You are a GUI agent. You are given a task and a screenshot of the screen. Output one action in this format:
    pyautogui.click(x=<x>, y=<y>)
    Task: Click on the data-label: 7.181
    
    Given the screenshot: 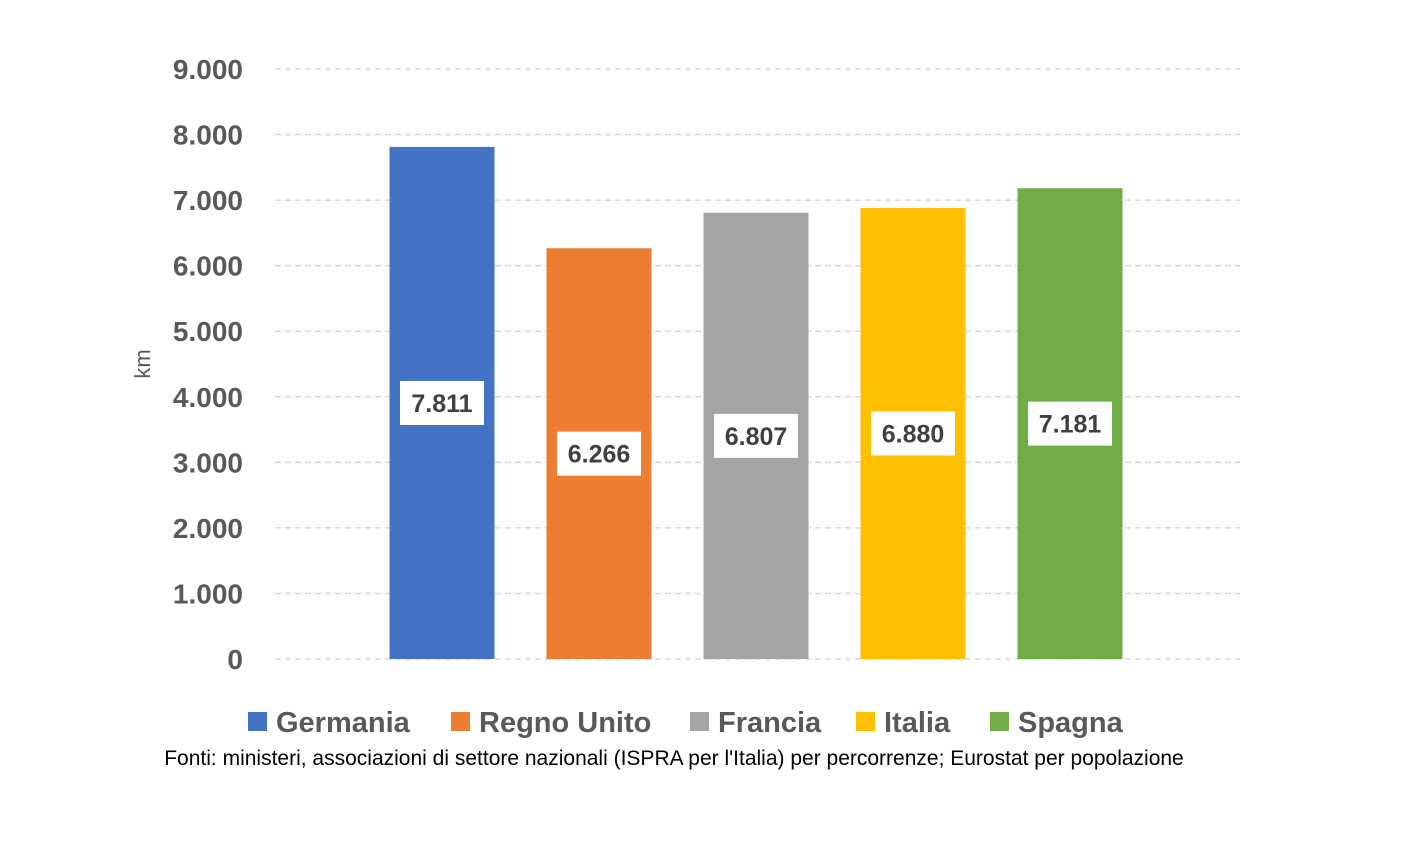 What is the action you would take?
    pyautogui.click(x=1070, y=425)
    